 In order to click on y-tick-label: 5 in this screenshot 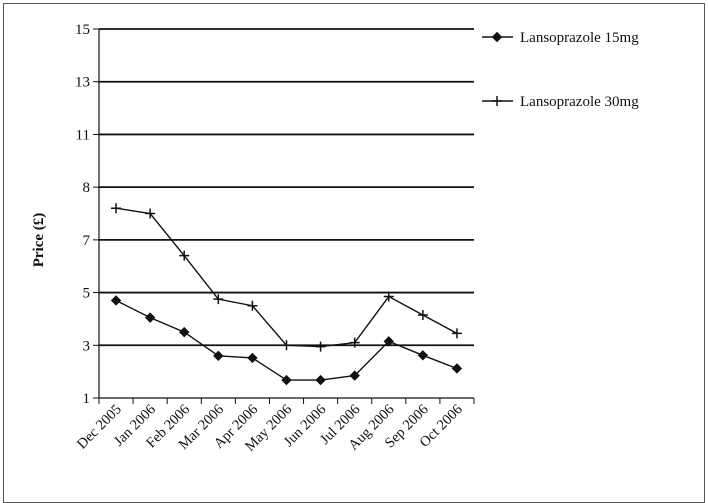, I will do `click(87, 294)`.